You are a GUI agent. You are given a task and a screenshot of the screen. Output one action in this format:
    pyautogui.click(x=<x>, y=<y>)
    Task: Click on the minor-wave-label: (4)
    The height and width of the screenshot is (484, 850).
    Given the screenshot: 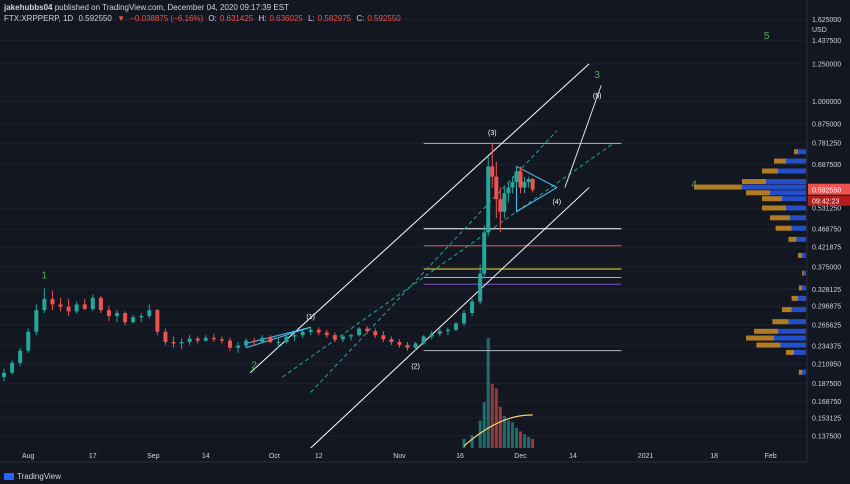 What is the action you would take?
    pyautogui.click(x=557, y=202)
    